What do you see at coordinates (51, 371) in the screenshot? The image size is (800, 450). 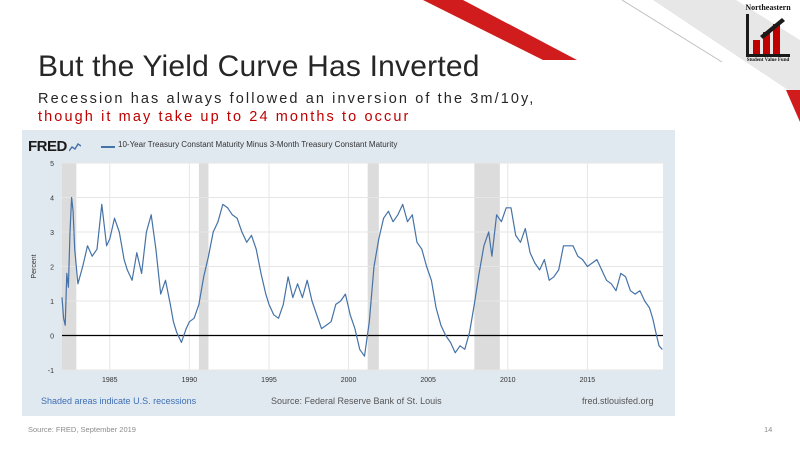 I see `y-tick-label: -1` at bounding box center [51, 371].